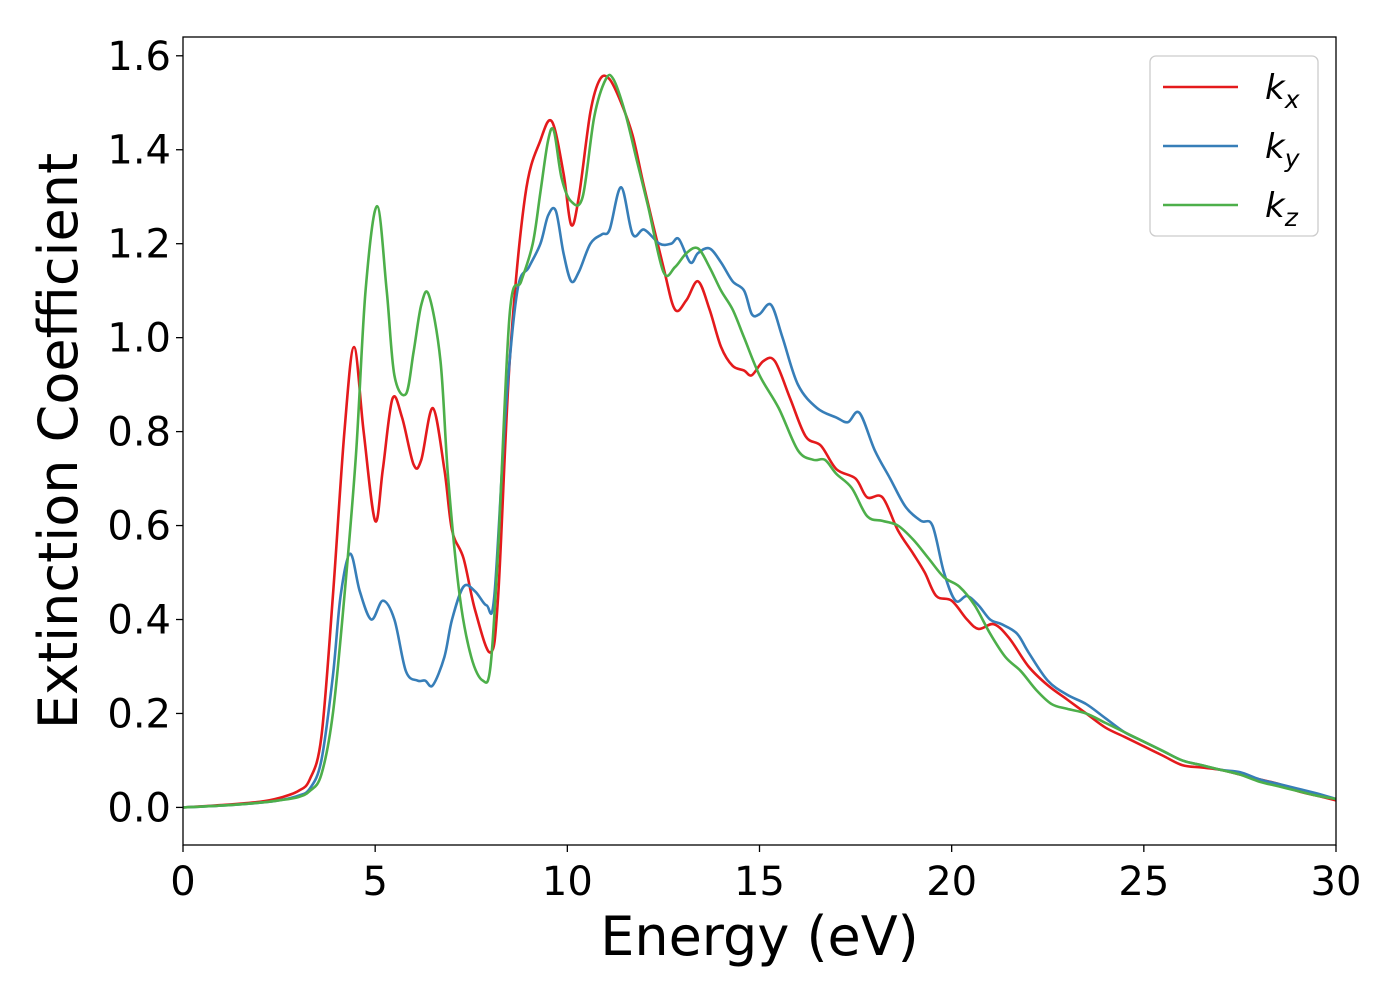  Describe the element at coordinates (1282, 209) in the screenshot. I see `legend-label-kz: kz` at that location.